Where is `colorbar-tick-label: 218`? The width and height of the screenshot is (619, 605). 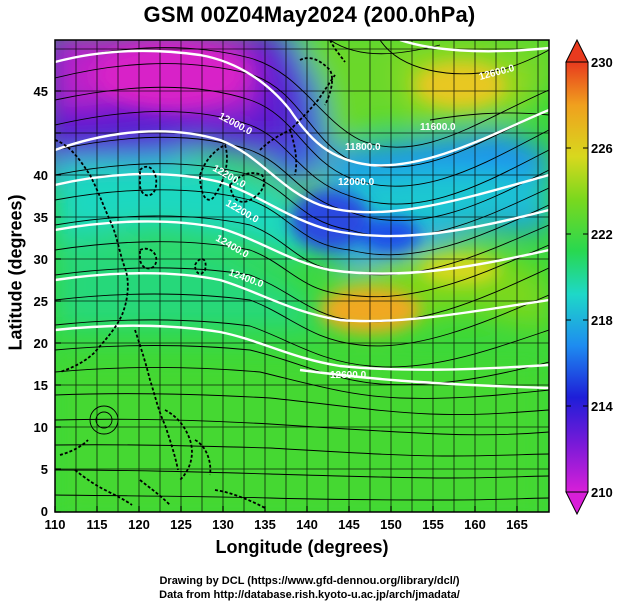 colorbar-tick-label: 218 is located at coordinates (602, 320).